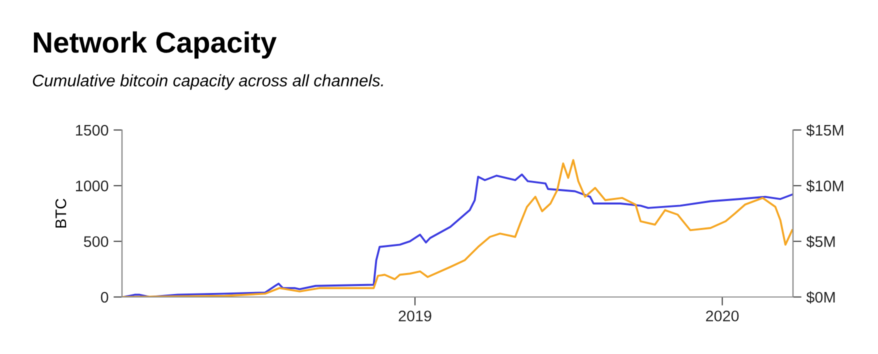 The width and height of the screenshot is (878, 354). What do you see at coordinates (92, 130) in the screenshot?
I see `y-tick-label: 1500` at bounding box center [92, 130].